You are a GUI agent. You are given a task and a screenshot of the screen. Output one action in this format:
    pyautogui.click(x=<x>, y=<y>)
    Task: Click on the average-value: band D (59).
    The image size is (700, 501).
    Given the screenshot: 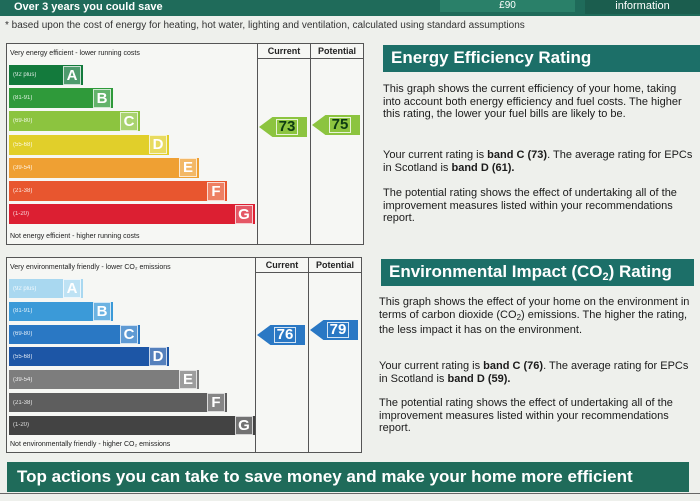 What is the action you would take?
    pyautogui.click(x=479, y=378)
    